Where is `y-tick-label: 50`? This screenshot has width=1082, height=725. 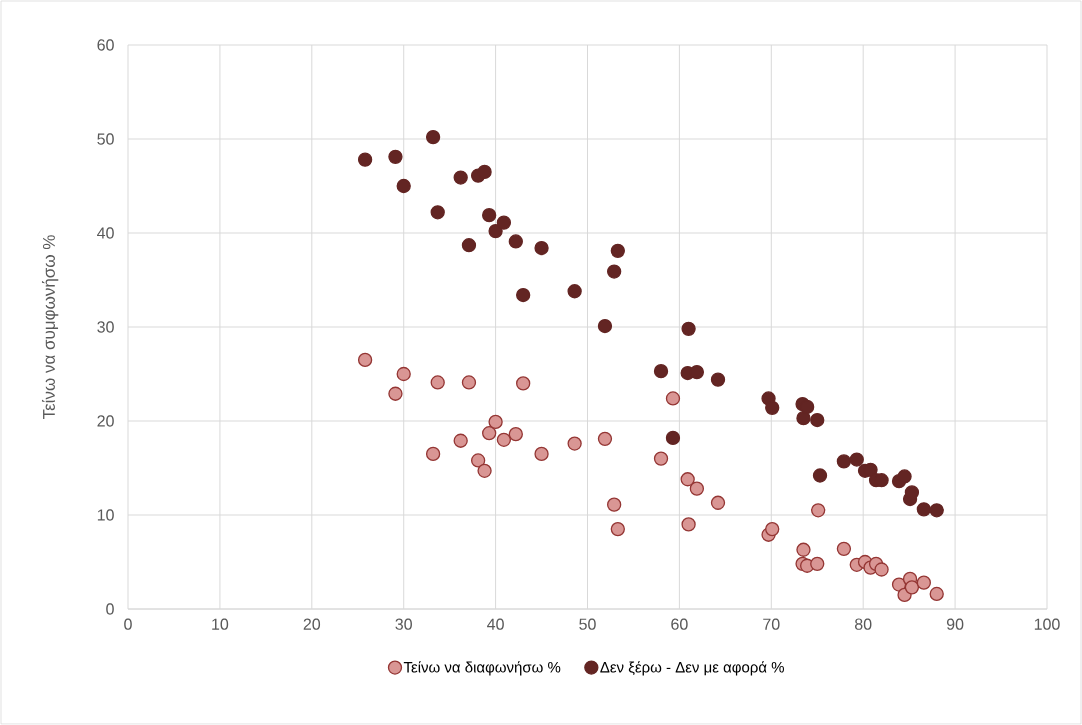
y-tick-label: 50 is located at coordinates (105, 139).